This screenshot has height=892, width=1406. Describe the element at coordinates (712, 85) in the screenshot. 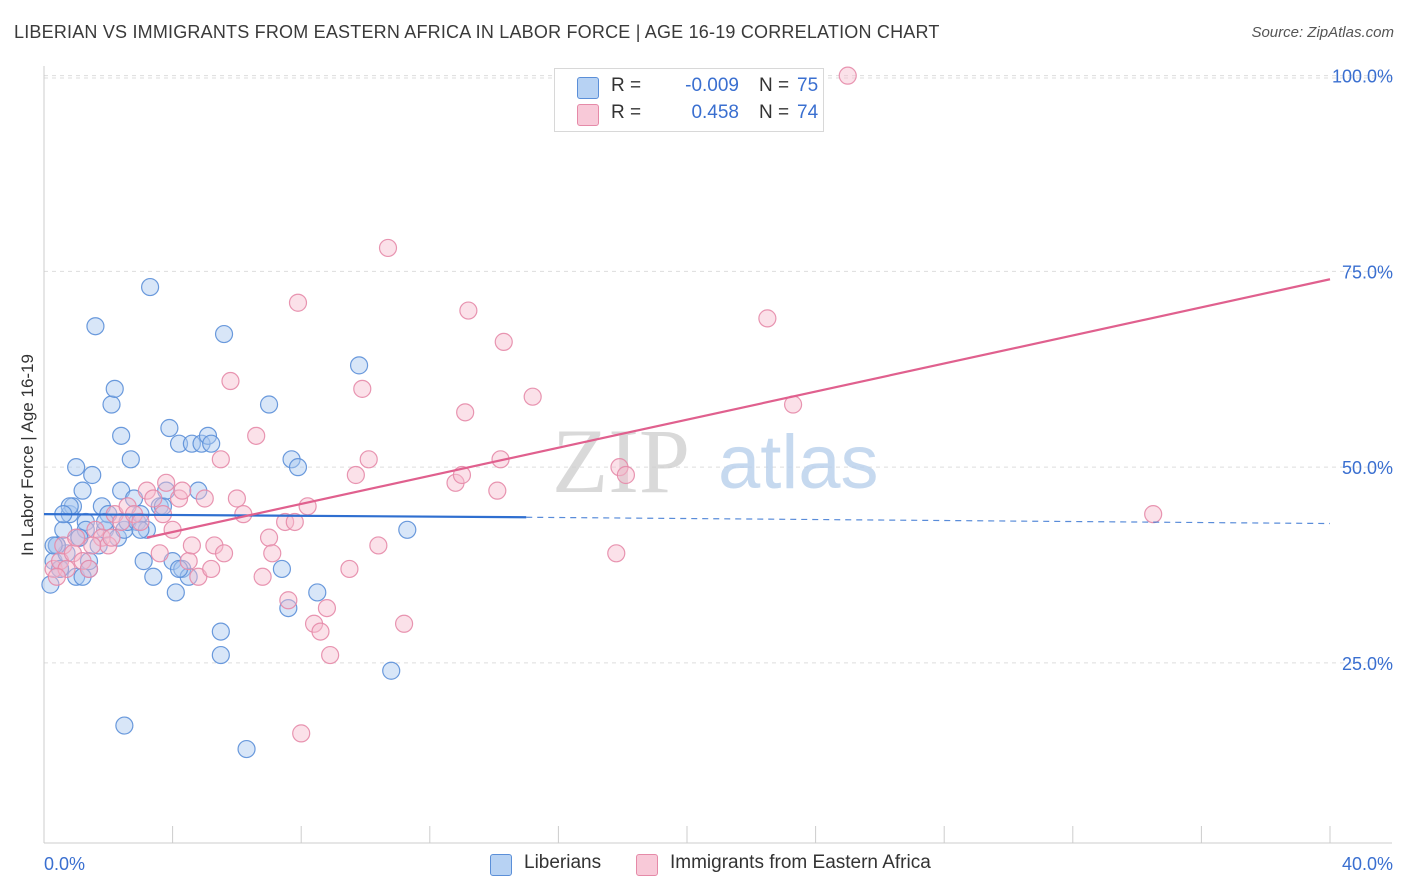

I see `legend-r-value: -0.009` at that location.